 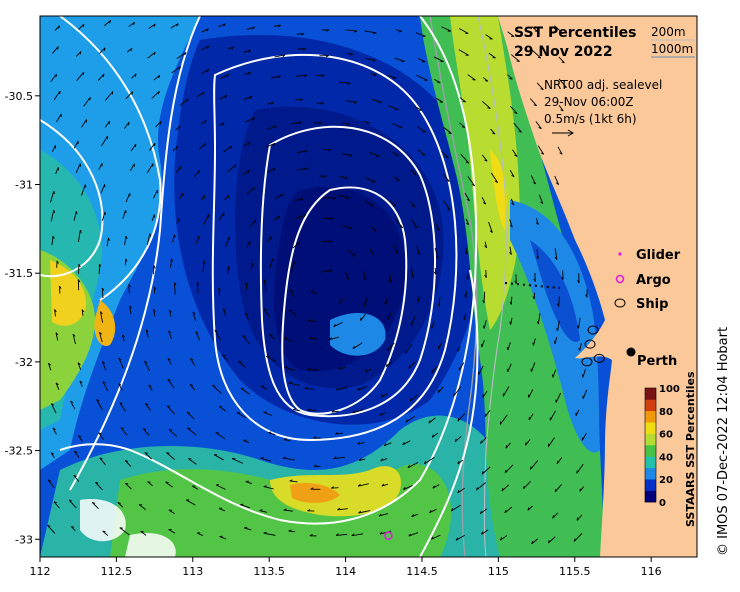 I want to click on y-tick-label: -32.5, so click(x=19, y=451).